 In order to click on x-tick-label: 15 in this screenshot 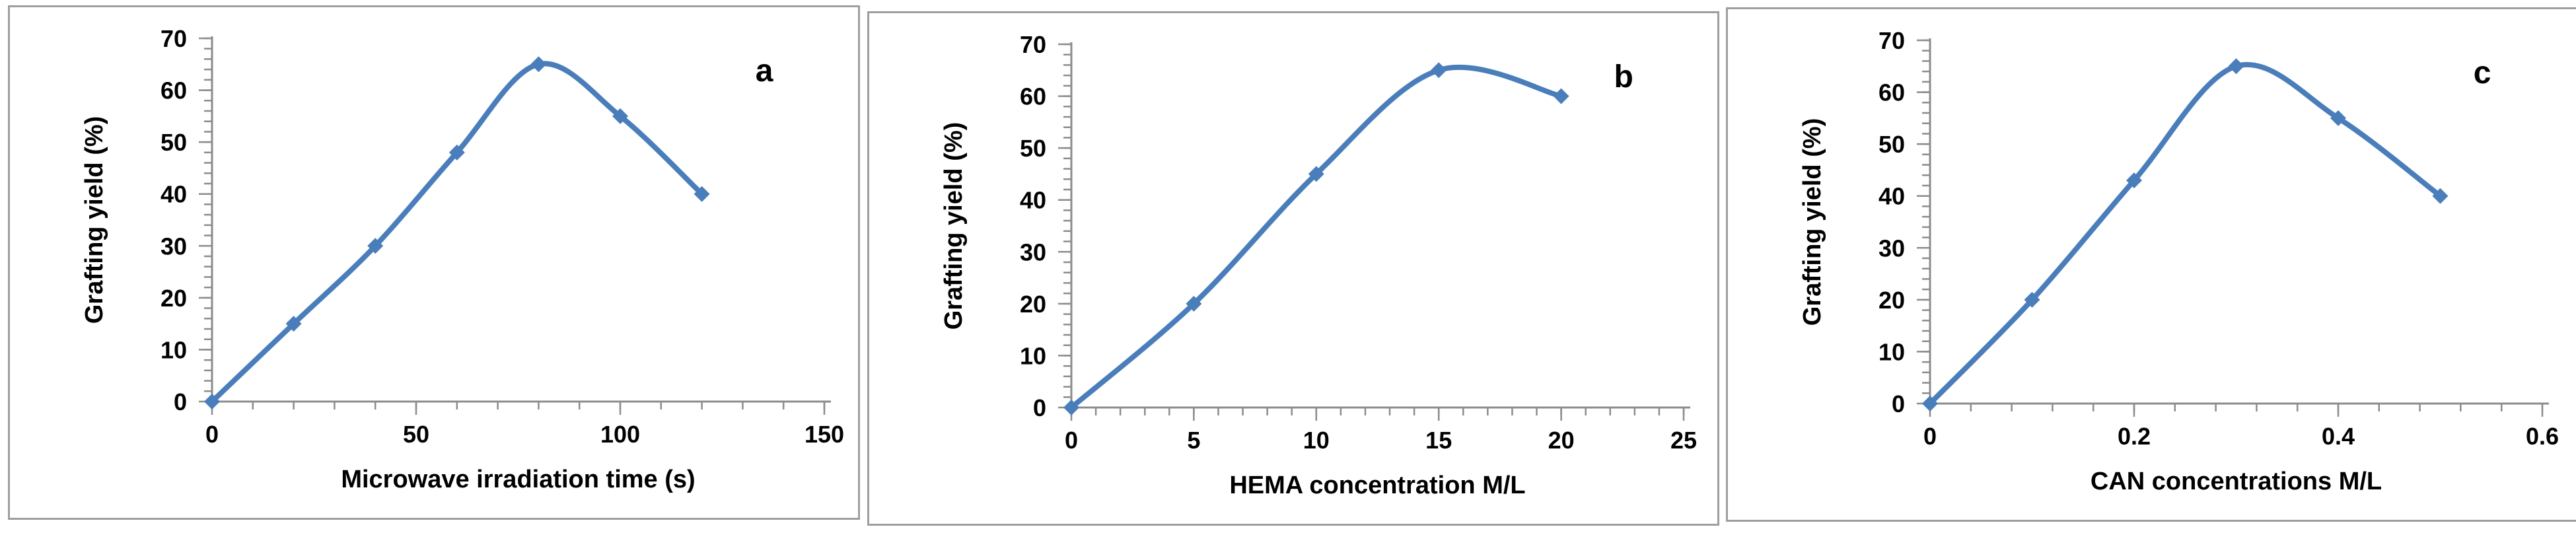, I will do `click(1438, 440)`.